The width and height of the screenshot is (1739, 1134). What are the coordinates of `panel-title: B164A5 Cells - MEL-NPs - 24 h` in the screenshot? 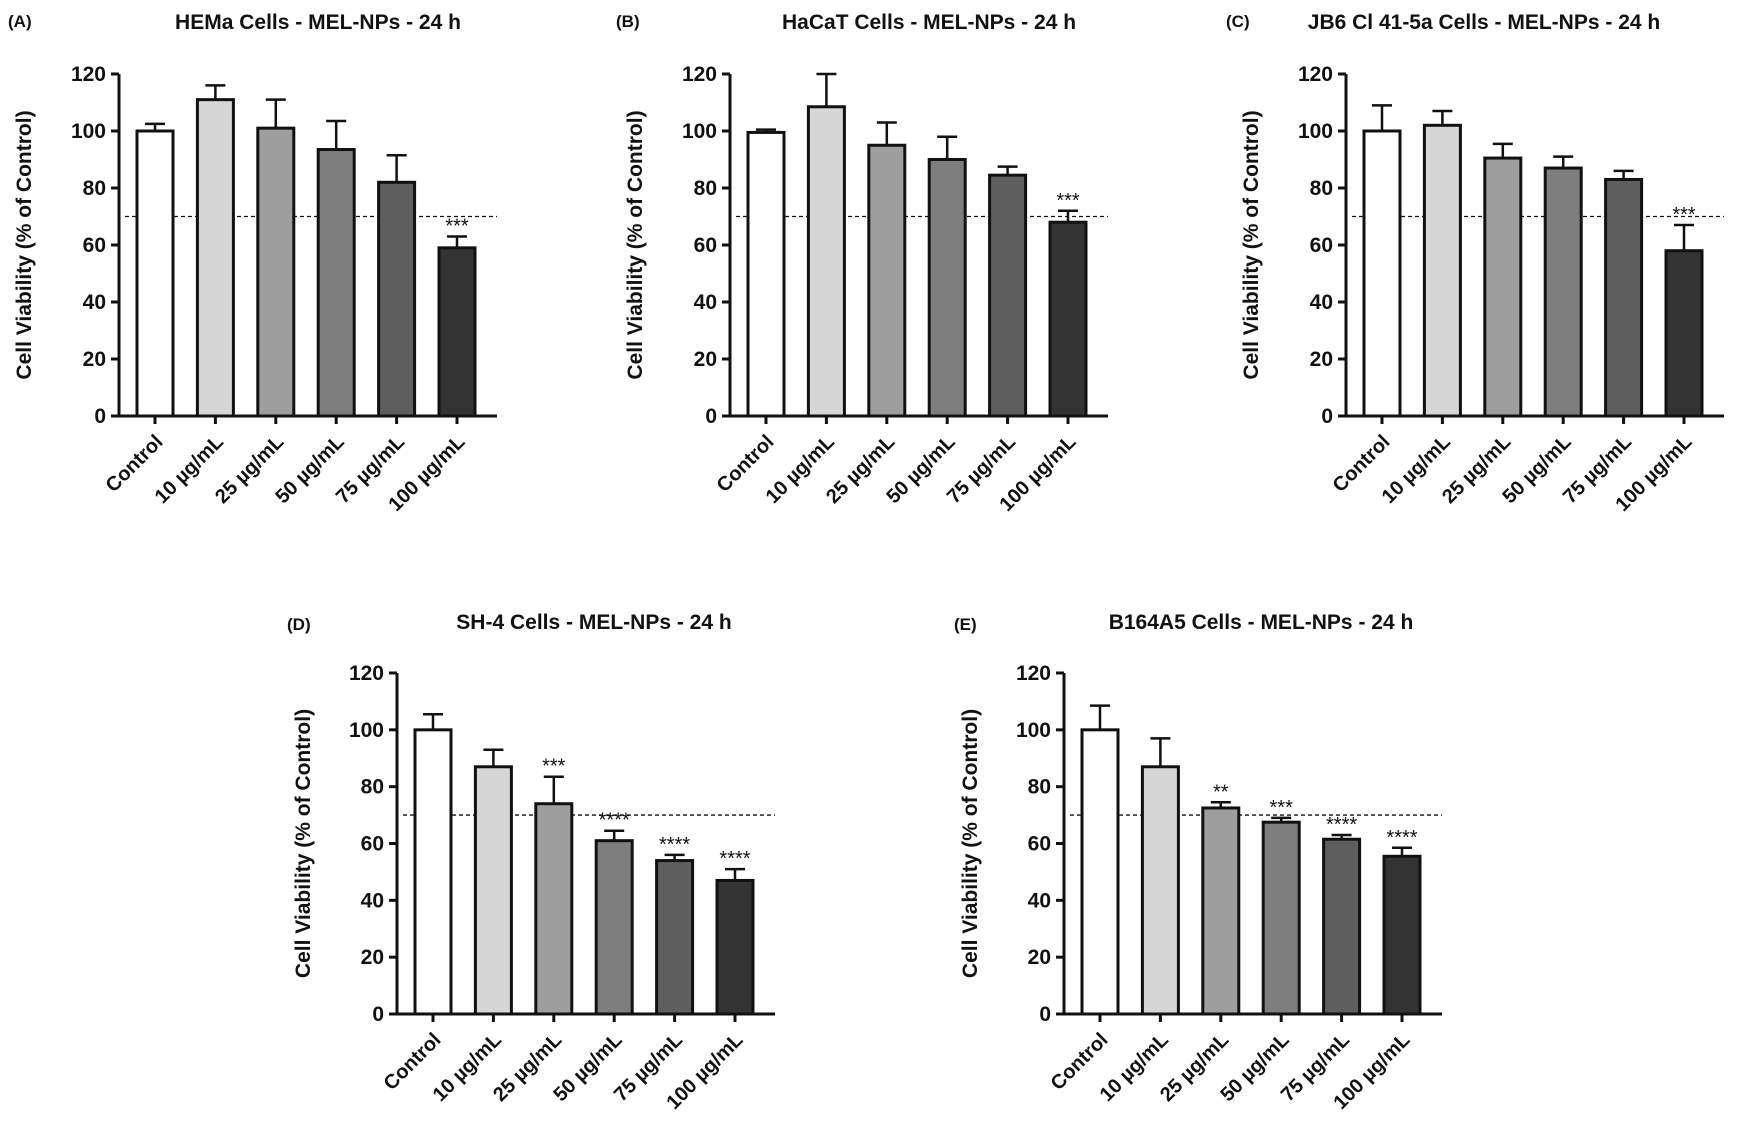 It's located at (1261, 622).